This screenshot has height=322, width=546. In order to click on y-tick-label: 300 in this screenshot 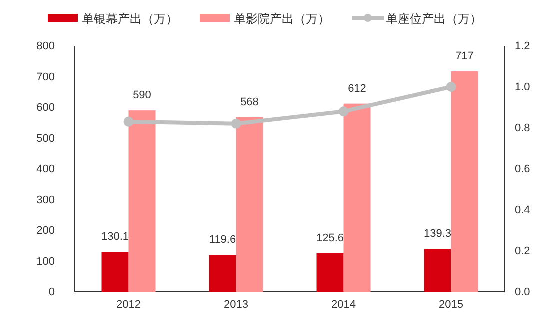, I will do `click(45, 200)`.